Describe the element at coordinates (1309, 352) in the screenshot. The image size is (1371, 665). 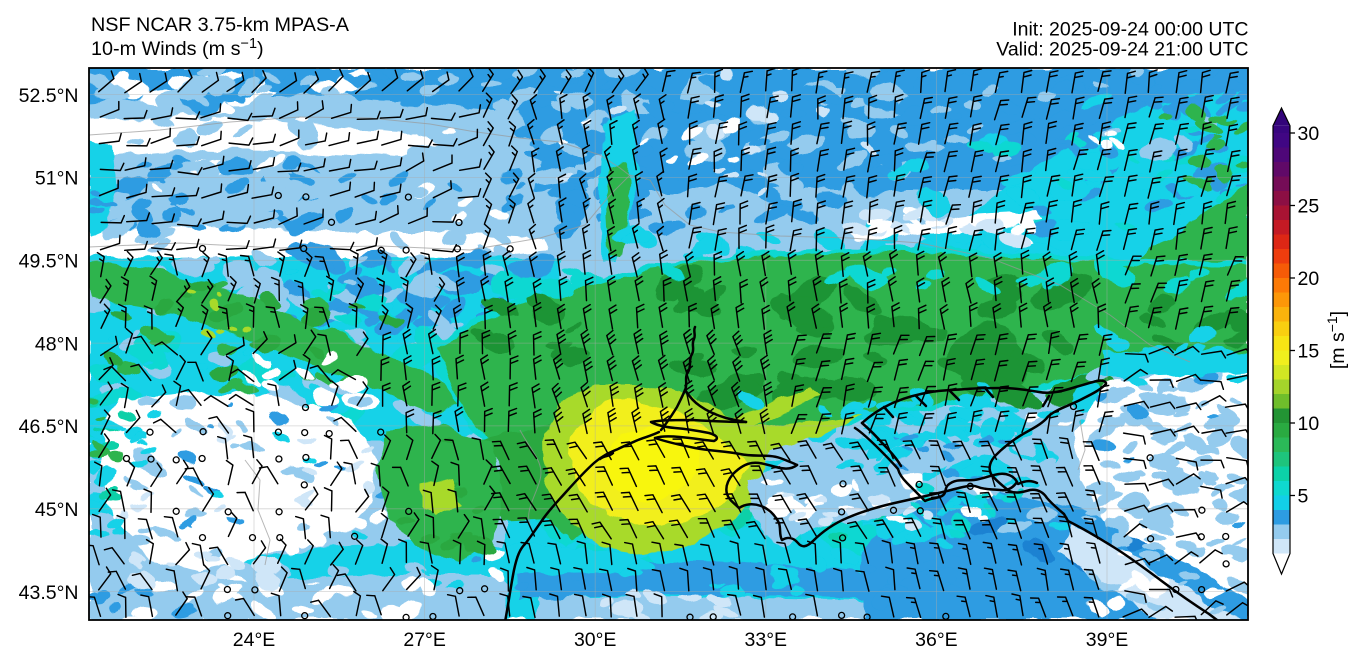
I see `svg-text: 15` at that location.